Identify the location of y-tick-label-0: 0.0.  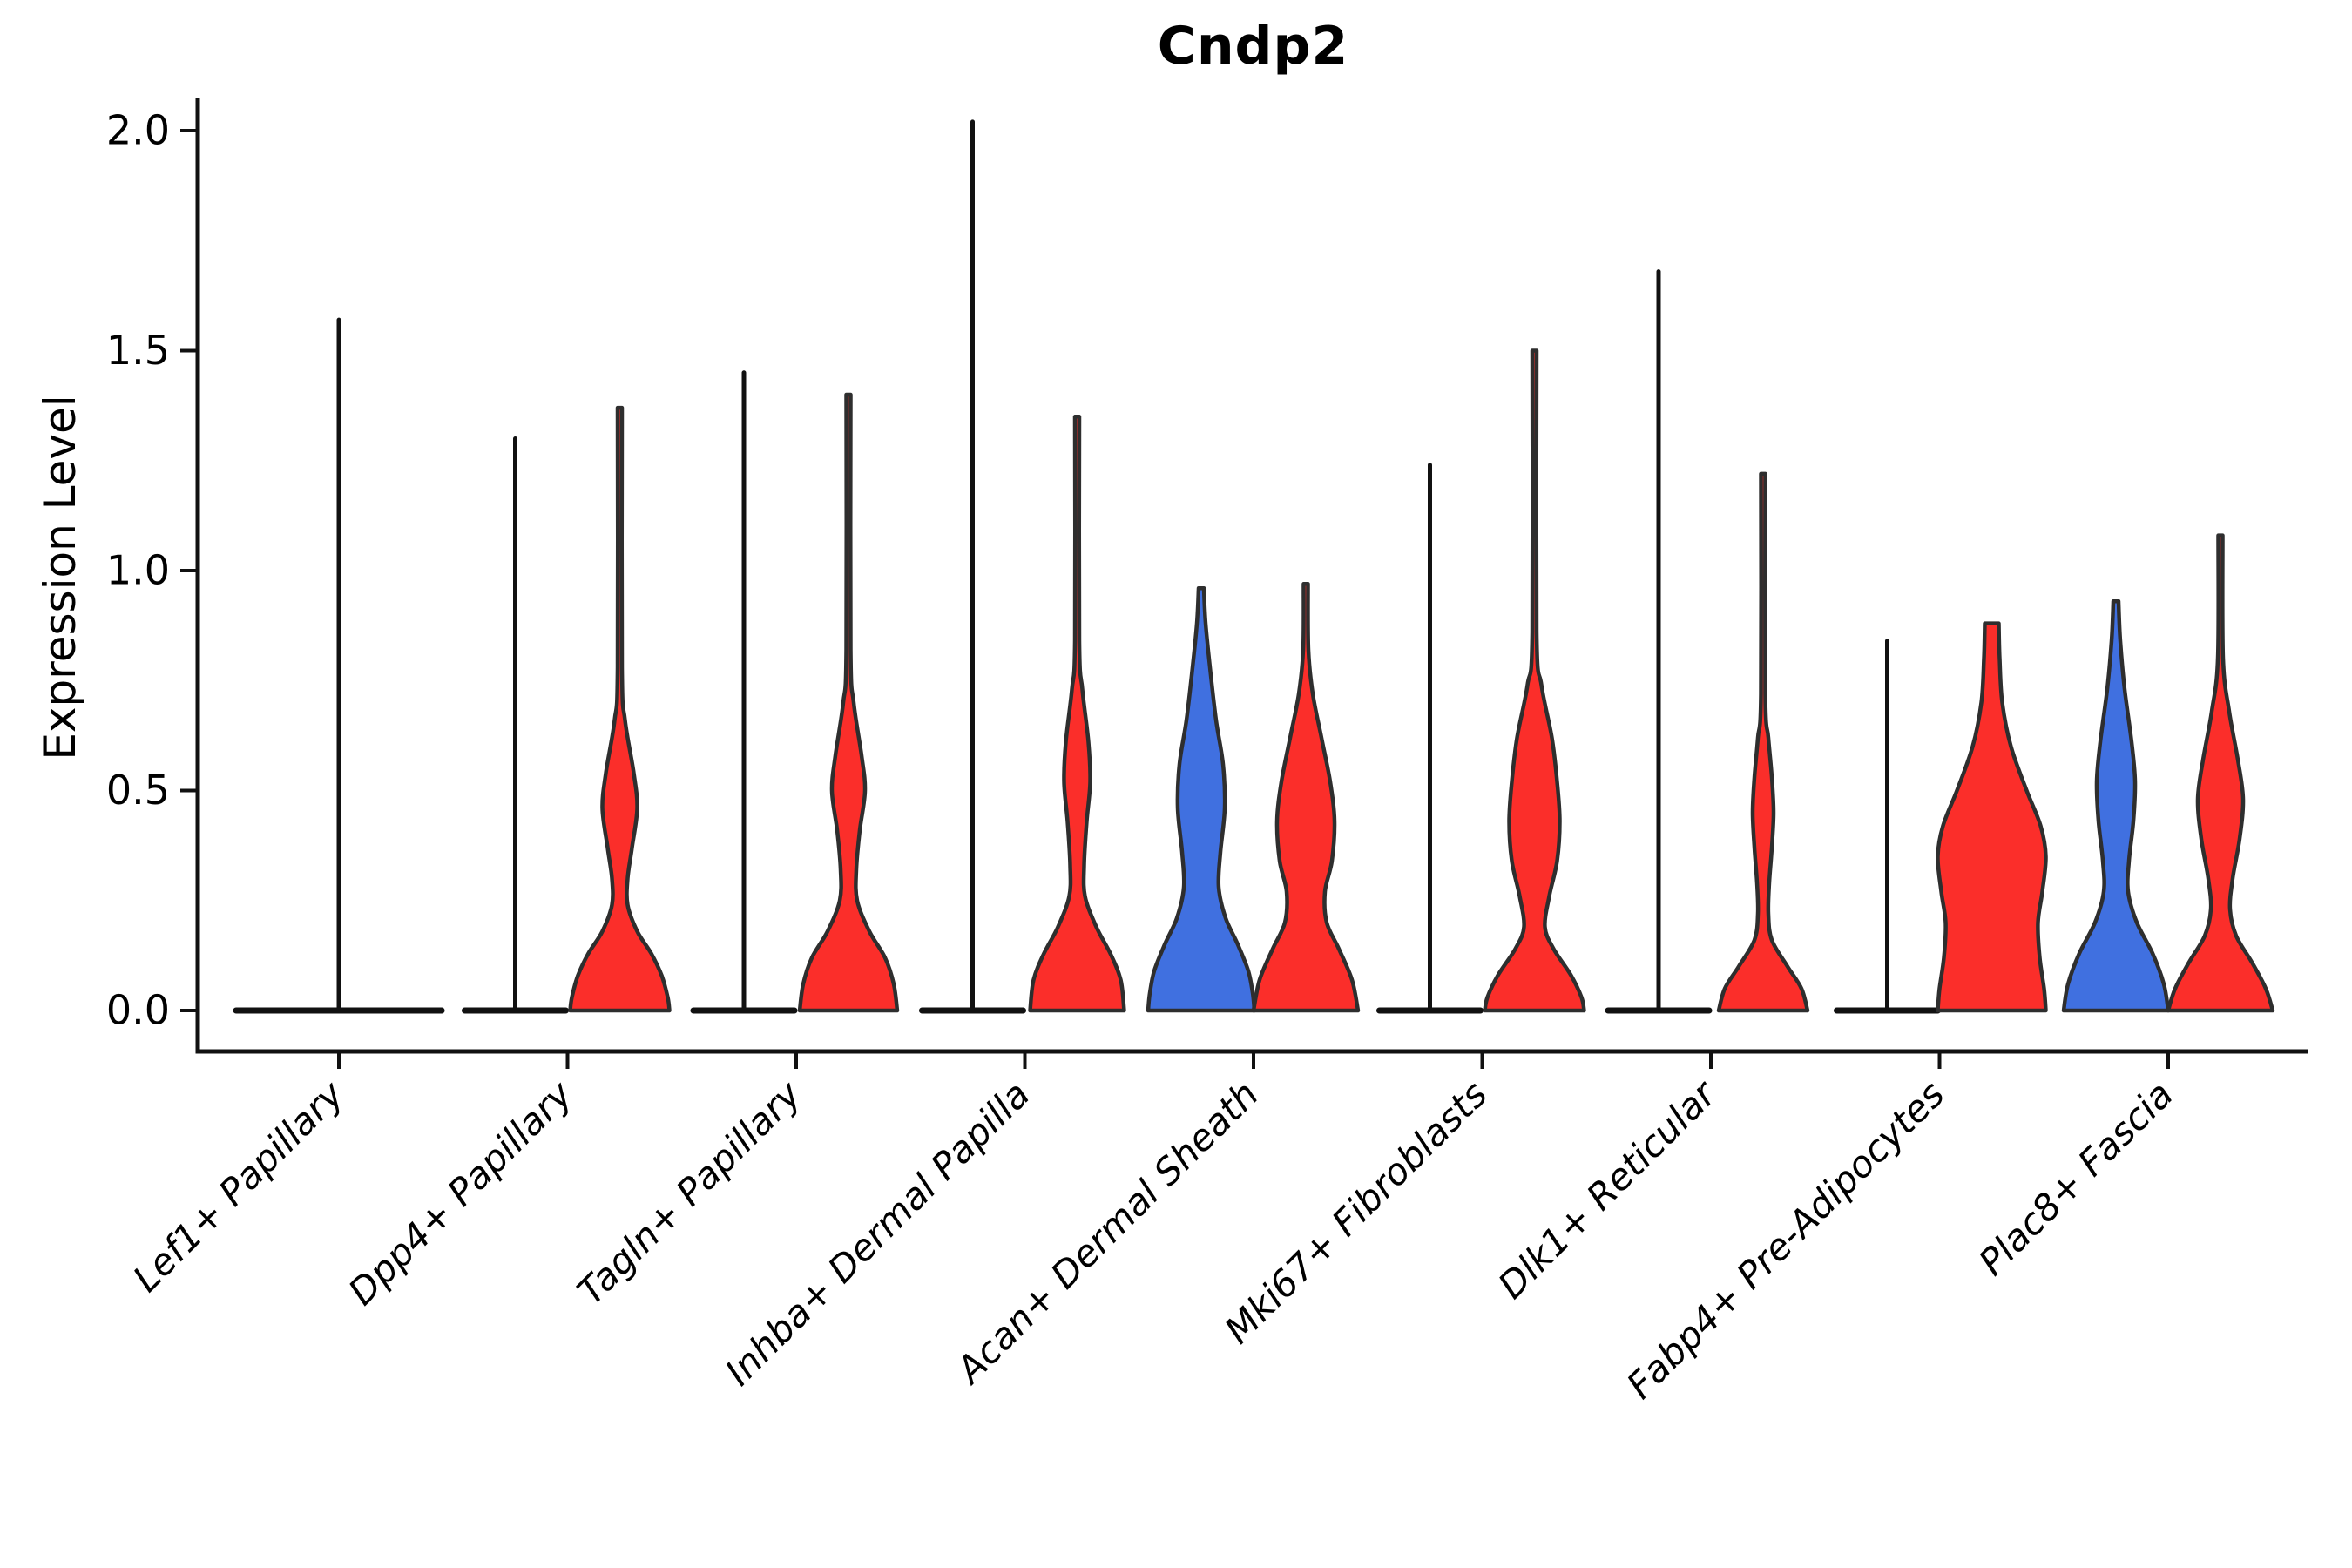
(138, 1011).